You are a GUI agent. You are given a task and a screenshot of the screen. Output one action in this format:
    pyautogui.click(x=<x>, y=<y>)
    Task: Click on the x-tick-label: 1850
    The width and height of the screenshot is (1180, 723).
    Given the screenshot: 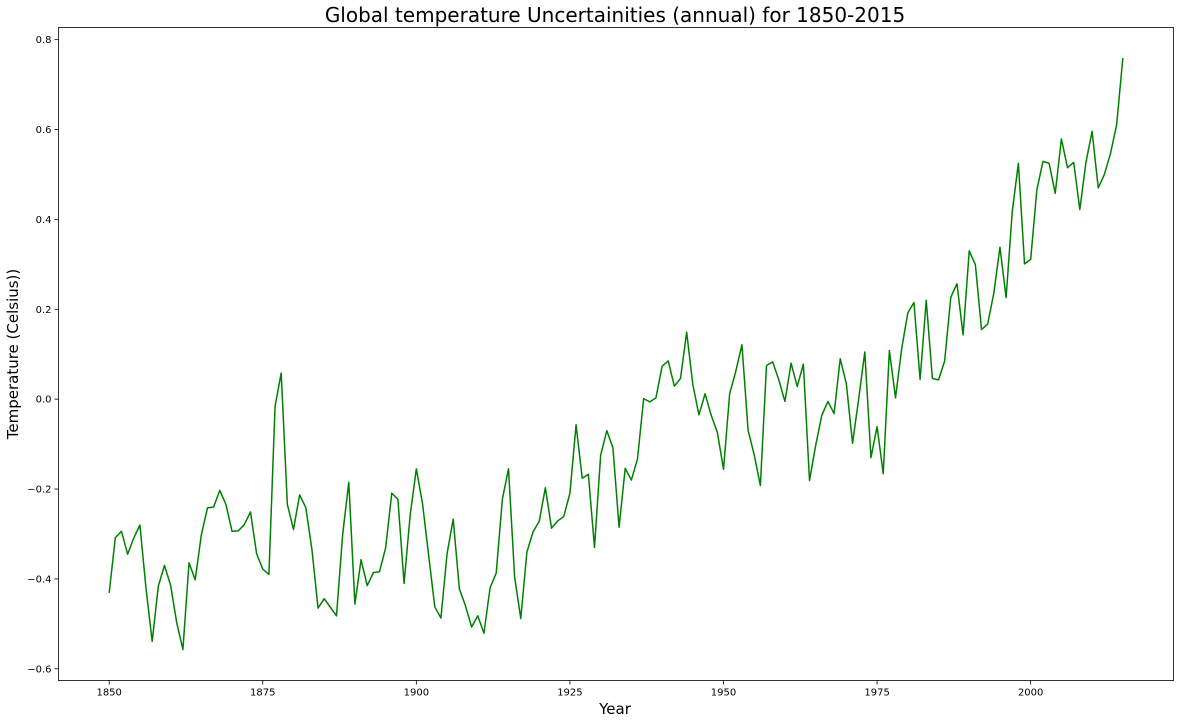 What is the action you would take?
    pyautogui.click(x=108, y=693)
    